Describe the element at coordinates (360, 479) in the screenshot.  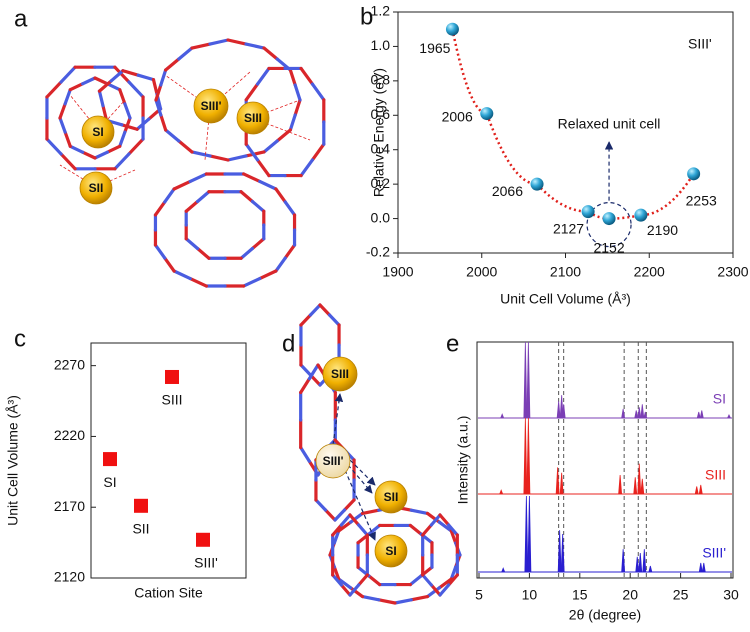
I see `migration-arrow` at that location.